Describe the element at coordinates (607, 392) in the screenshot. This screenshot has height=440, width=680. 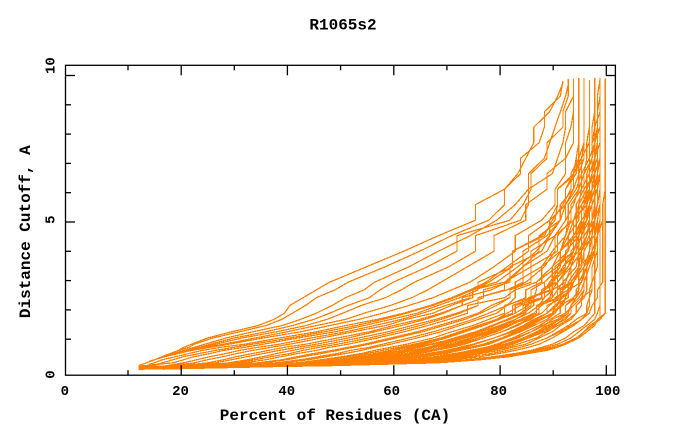
I see `svg-text: 100` at that location.